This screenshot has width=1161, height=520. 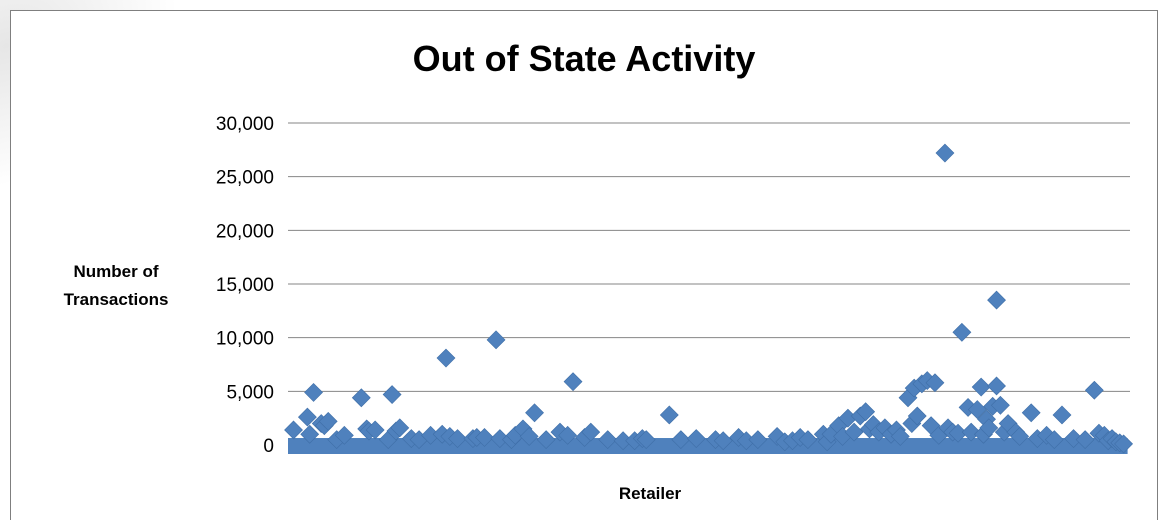 I want to click on x-axis-title: Retailer, so click(x=650, y=493).